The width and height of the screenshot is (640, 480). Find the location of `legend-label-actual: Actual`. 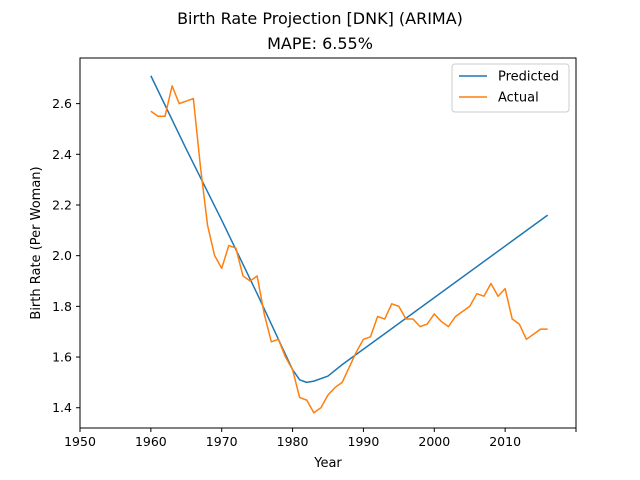

legend-label-actual: Actual is located at coordinates (518, 98).